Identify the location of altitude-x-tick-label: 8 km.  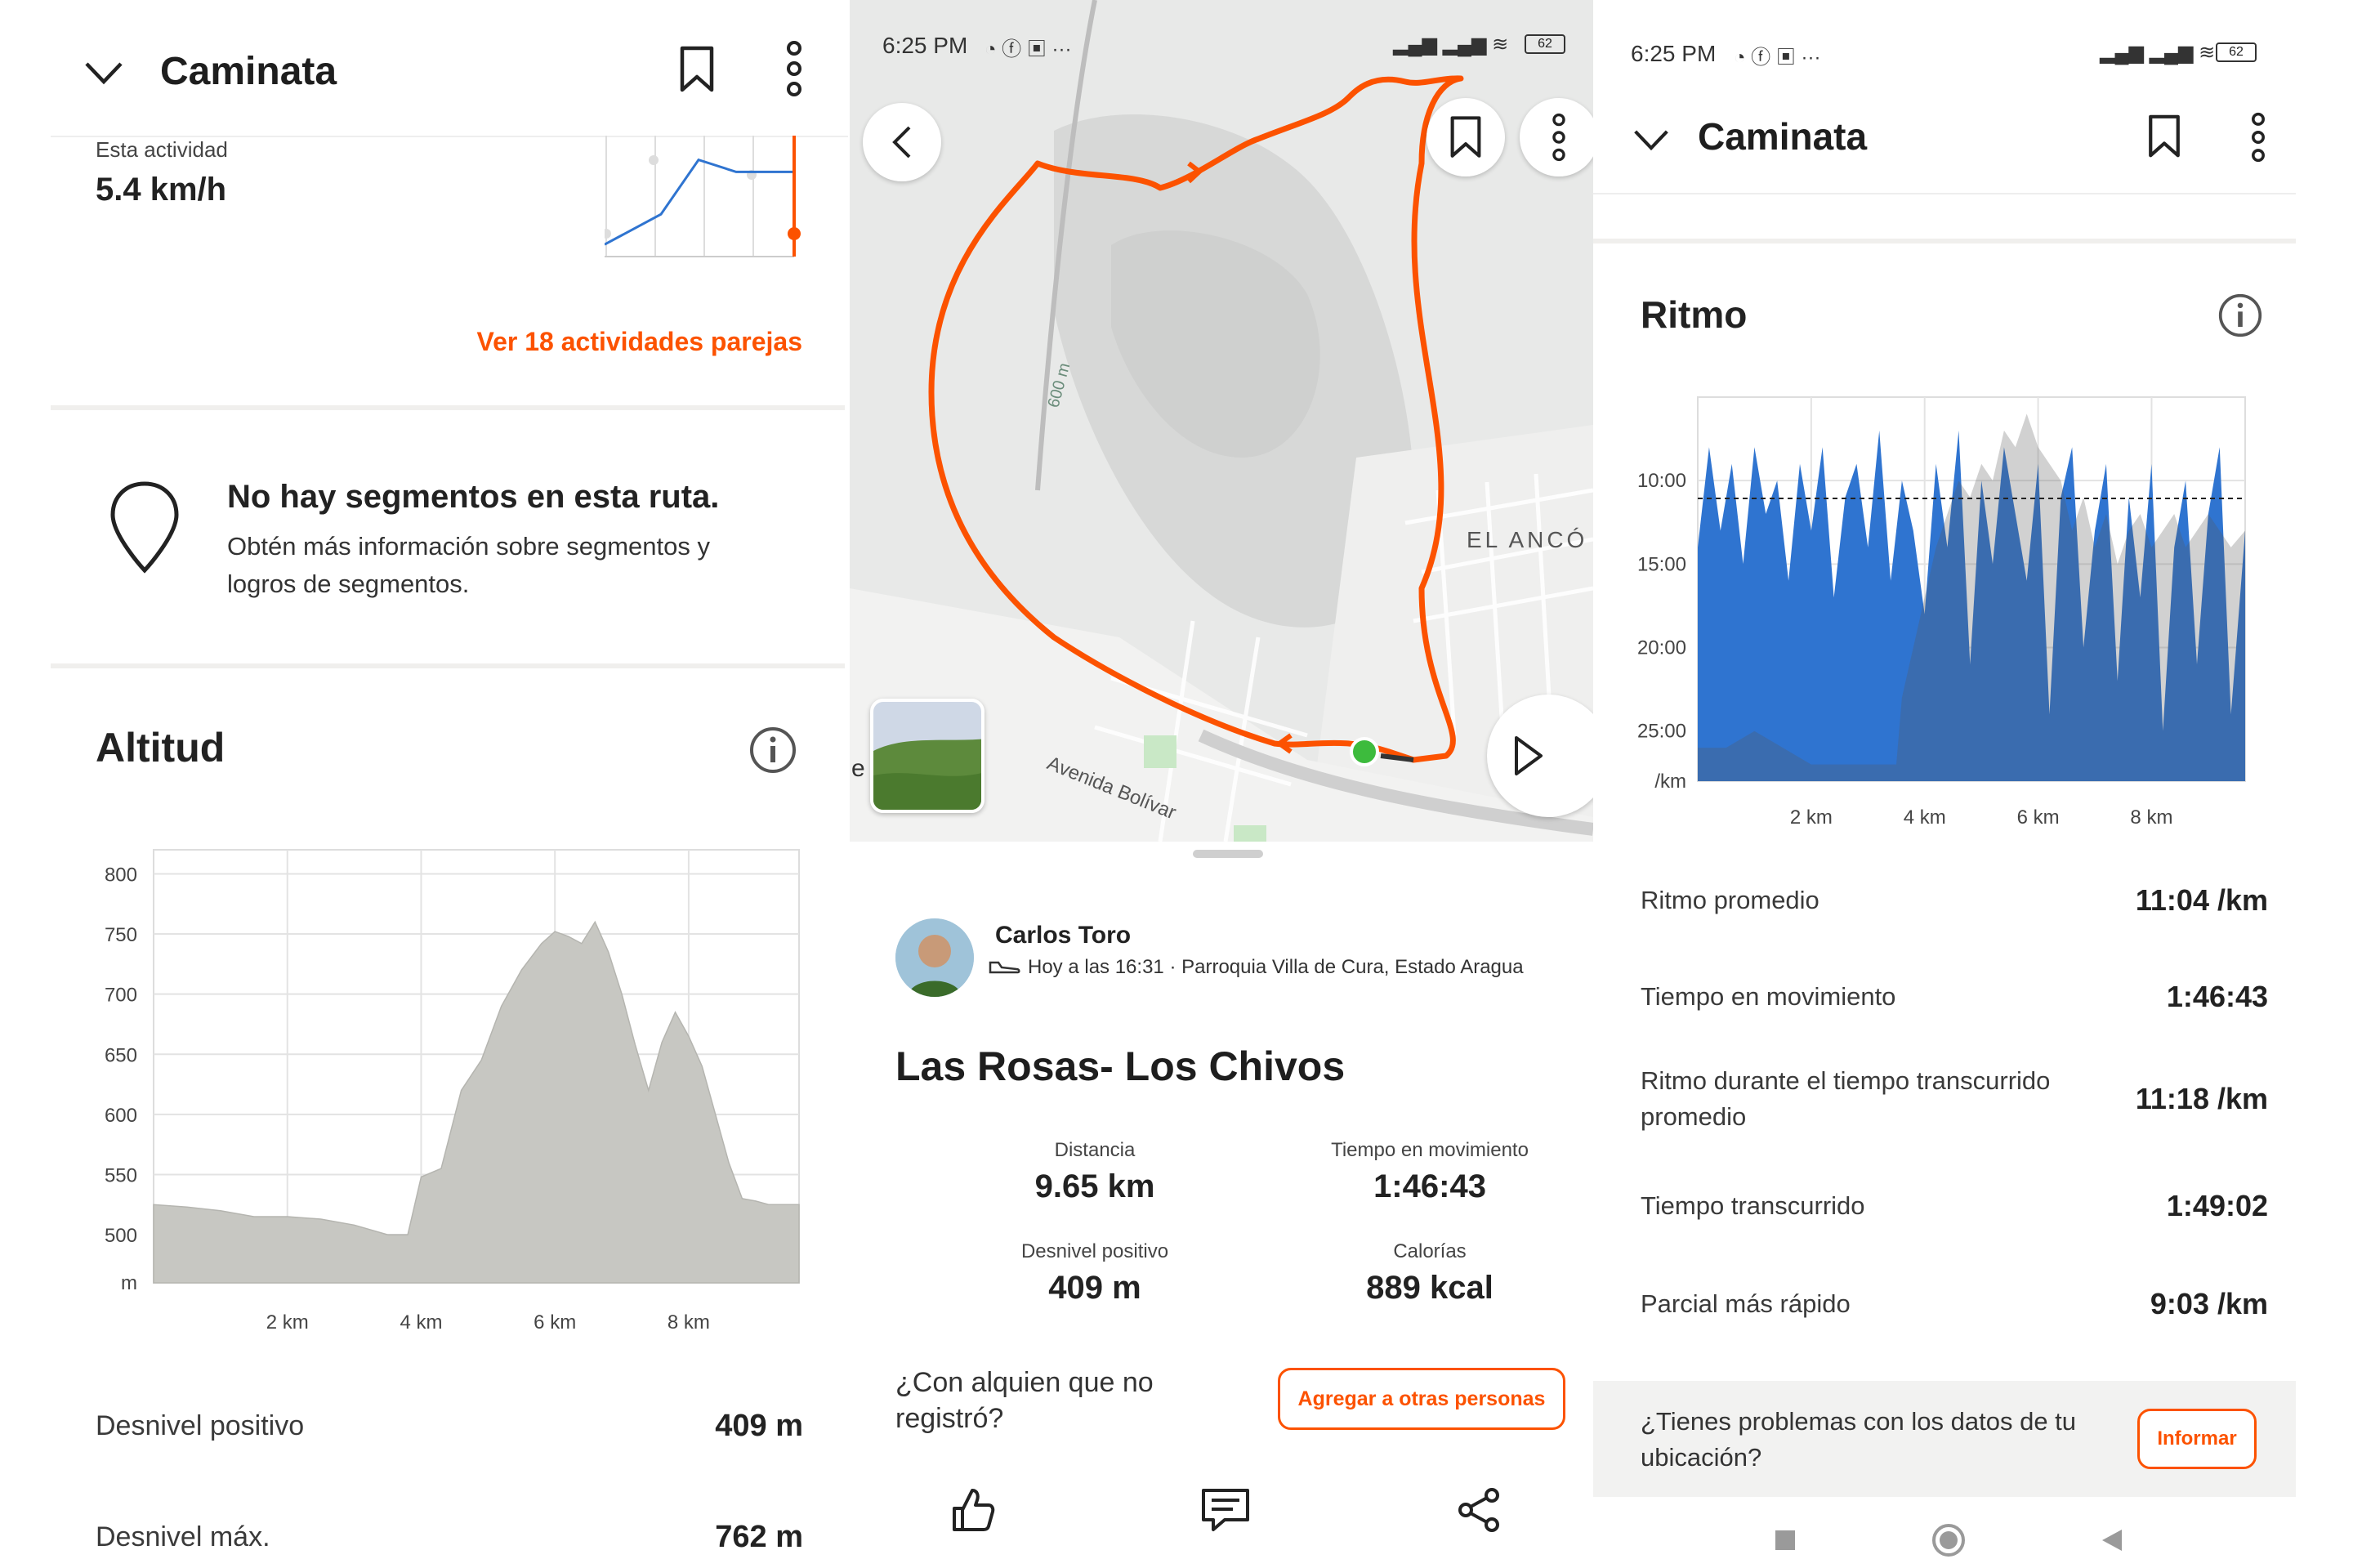
(689, 1322).